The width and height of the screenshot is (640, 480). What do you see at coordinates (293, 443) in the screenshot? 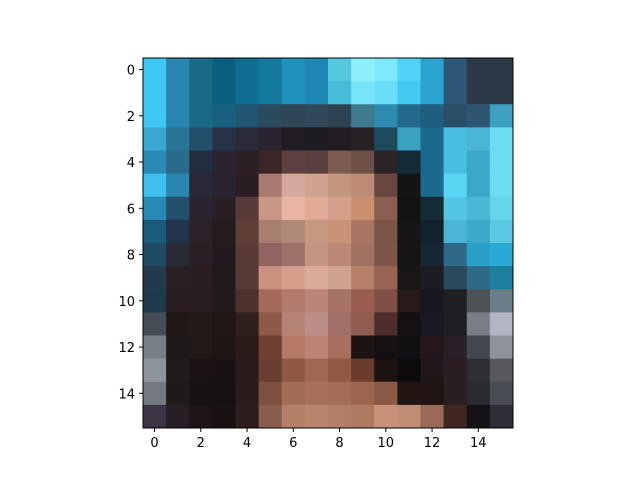
I see `x-tick-label: 6` at bounding box center [293, 443].